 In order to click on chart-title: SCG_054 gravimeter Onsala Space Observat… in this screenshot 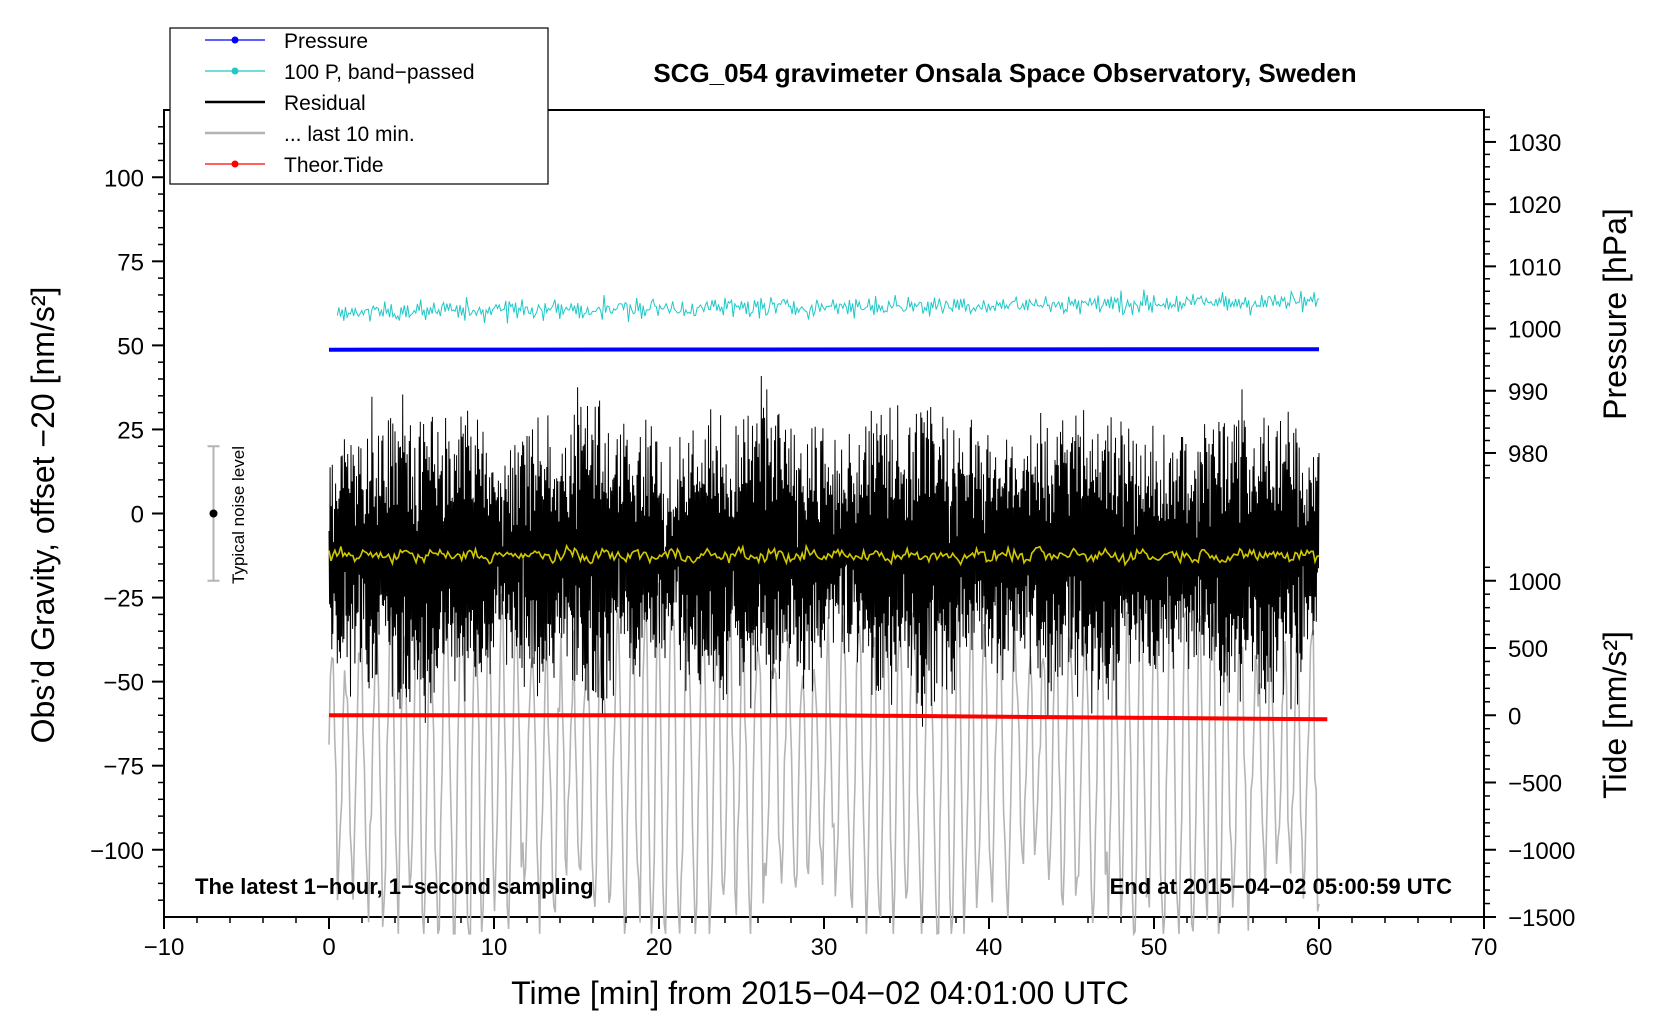, I will do `click(1004, 73)`.